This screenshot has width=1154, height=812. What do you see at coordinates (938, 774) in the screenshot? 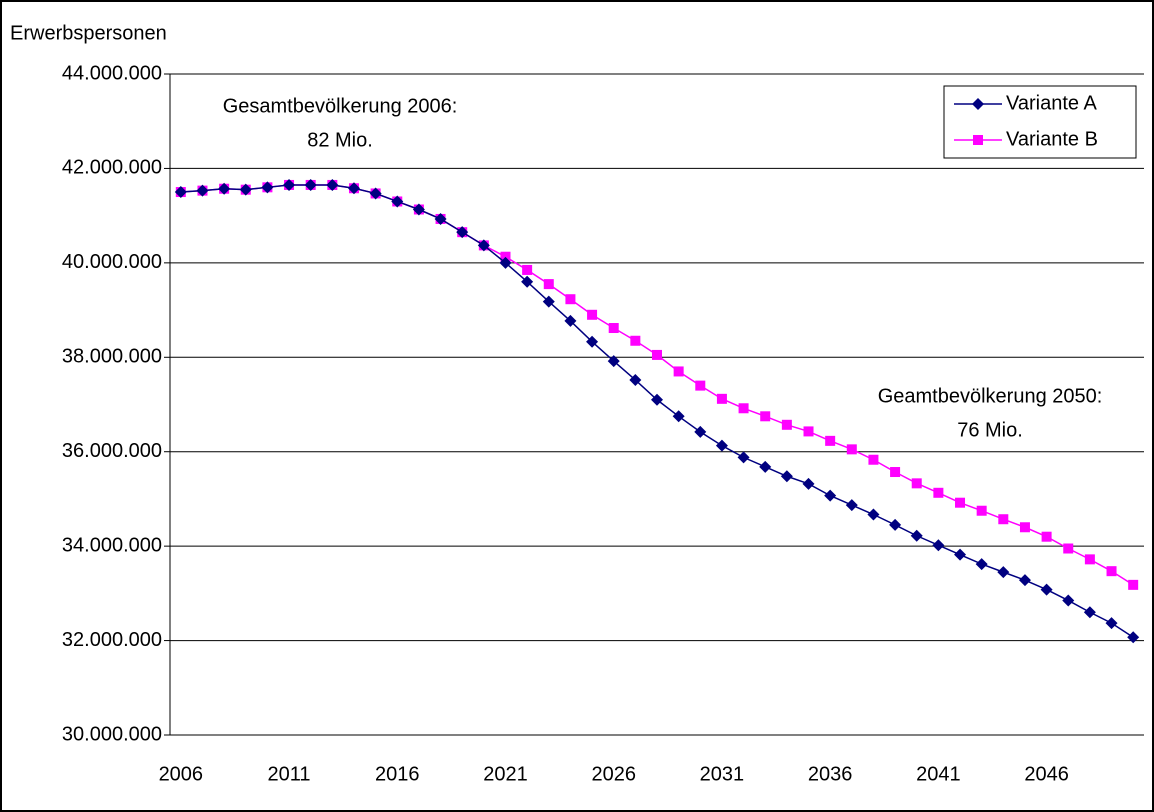
I see `x-tick-label: 2041` at bounding box center [938, 774].